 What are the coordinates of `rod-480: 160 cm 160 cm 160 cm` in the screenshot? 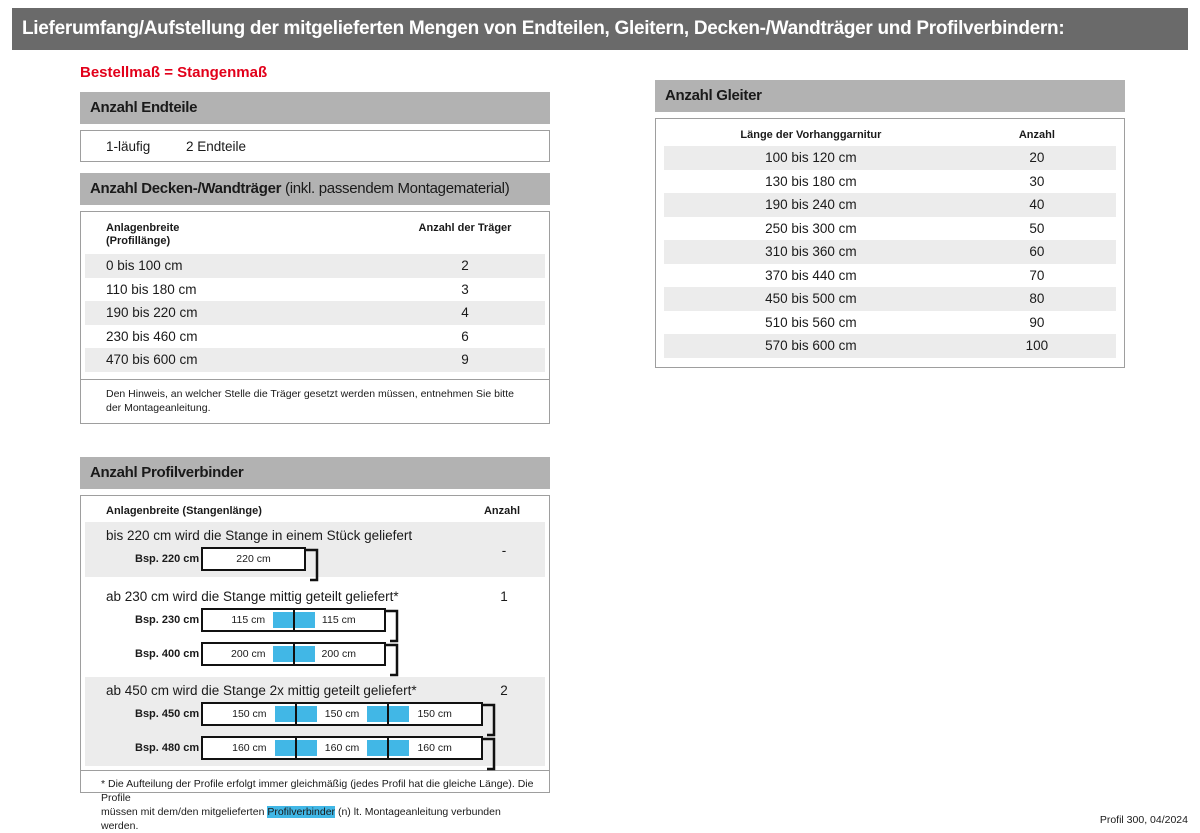 It's located at (348, 753).